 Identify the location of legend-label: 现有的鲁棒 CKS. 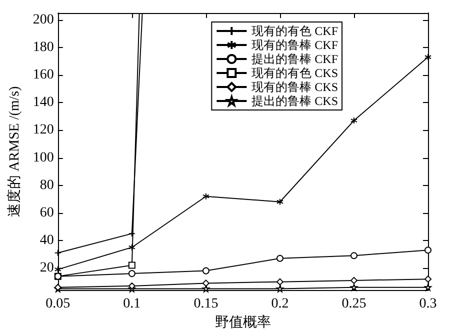
(295, 87).